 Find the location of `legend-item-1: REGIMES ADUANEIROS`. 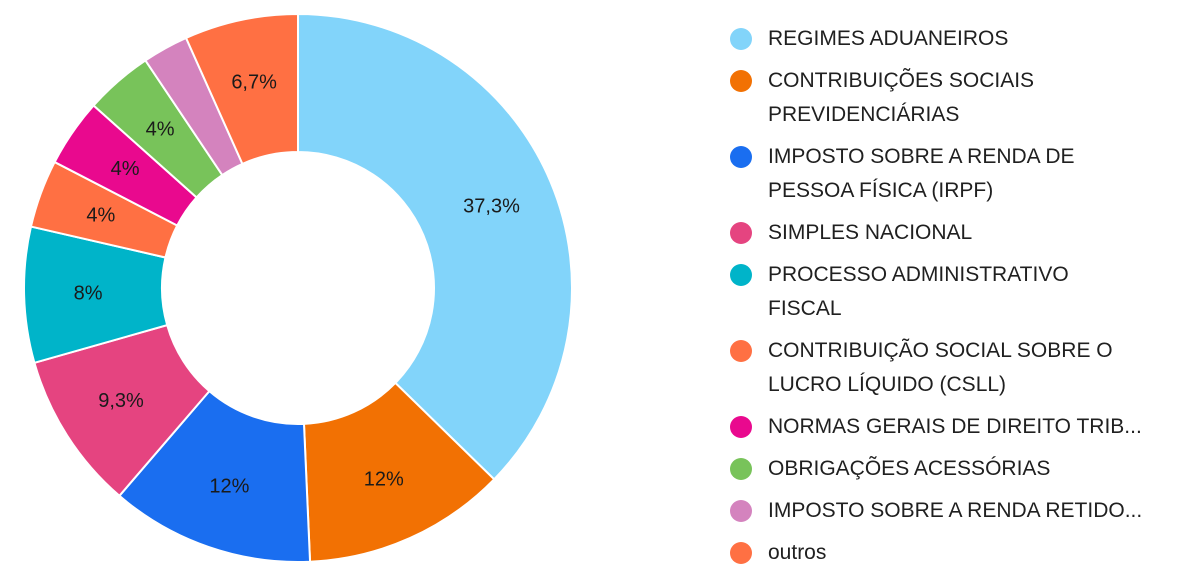

legend-item-1: REGIMES ADUANEIROS is located at coordinates (960, 39).